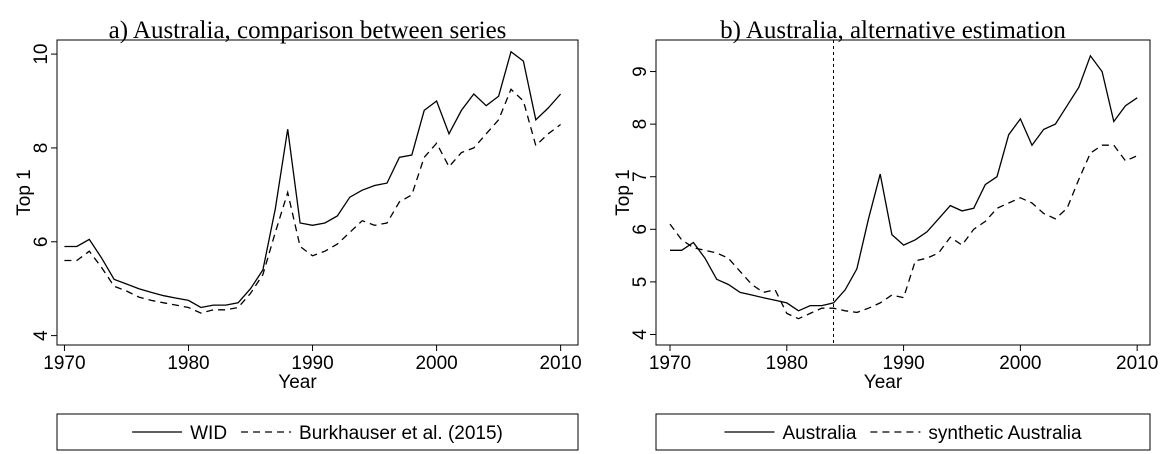 The width and height of the screenshot is (1165, 454). What do you see at coordinates (1005, 433) in the screenshot?
I see `legend-label: synthetic Australia` at bounding box center [1005, 433].